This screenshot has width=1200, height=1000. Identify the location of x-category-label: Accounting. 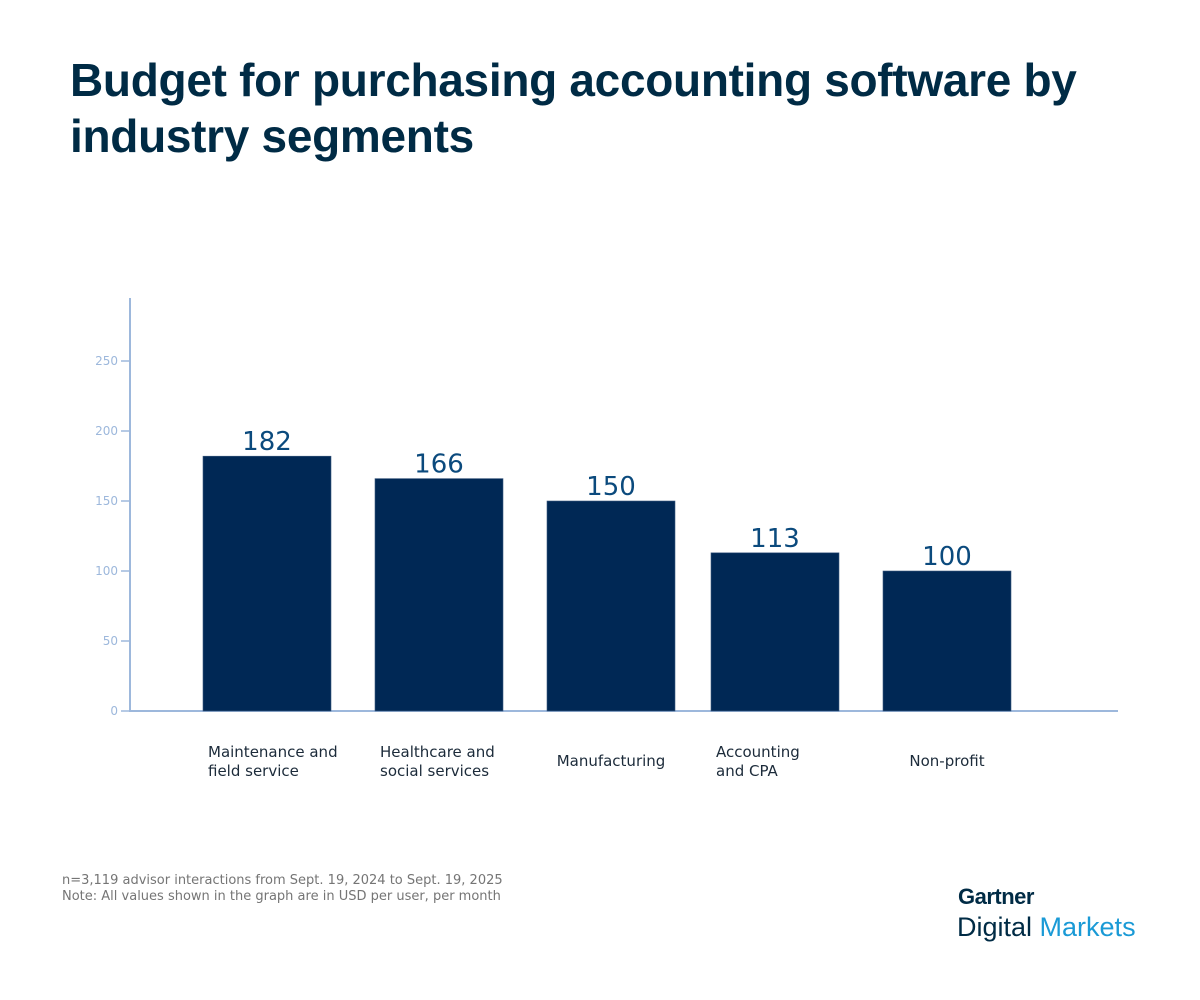
(758, 752).